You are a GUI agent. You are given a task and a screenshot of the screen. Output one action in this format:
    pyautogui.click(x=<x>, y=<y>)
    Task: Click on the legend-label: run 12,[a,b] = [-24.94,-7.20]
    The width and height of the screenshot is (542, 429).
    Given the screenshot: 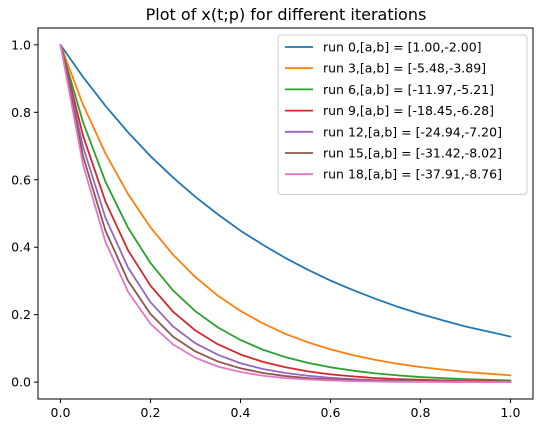 What is the action you would take?
    pyautogui.click(x=412, y=131)
    